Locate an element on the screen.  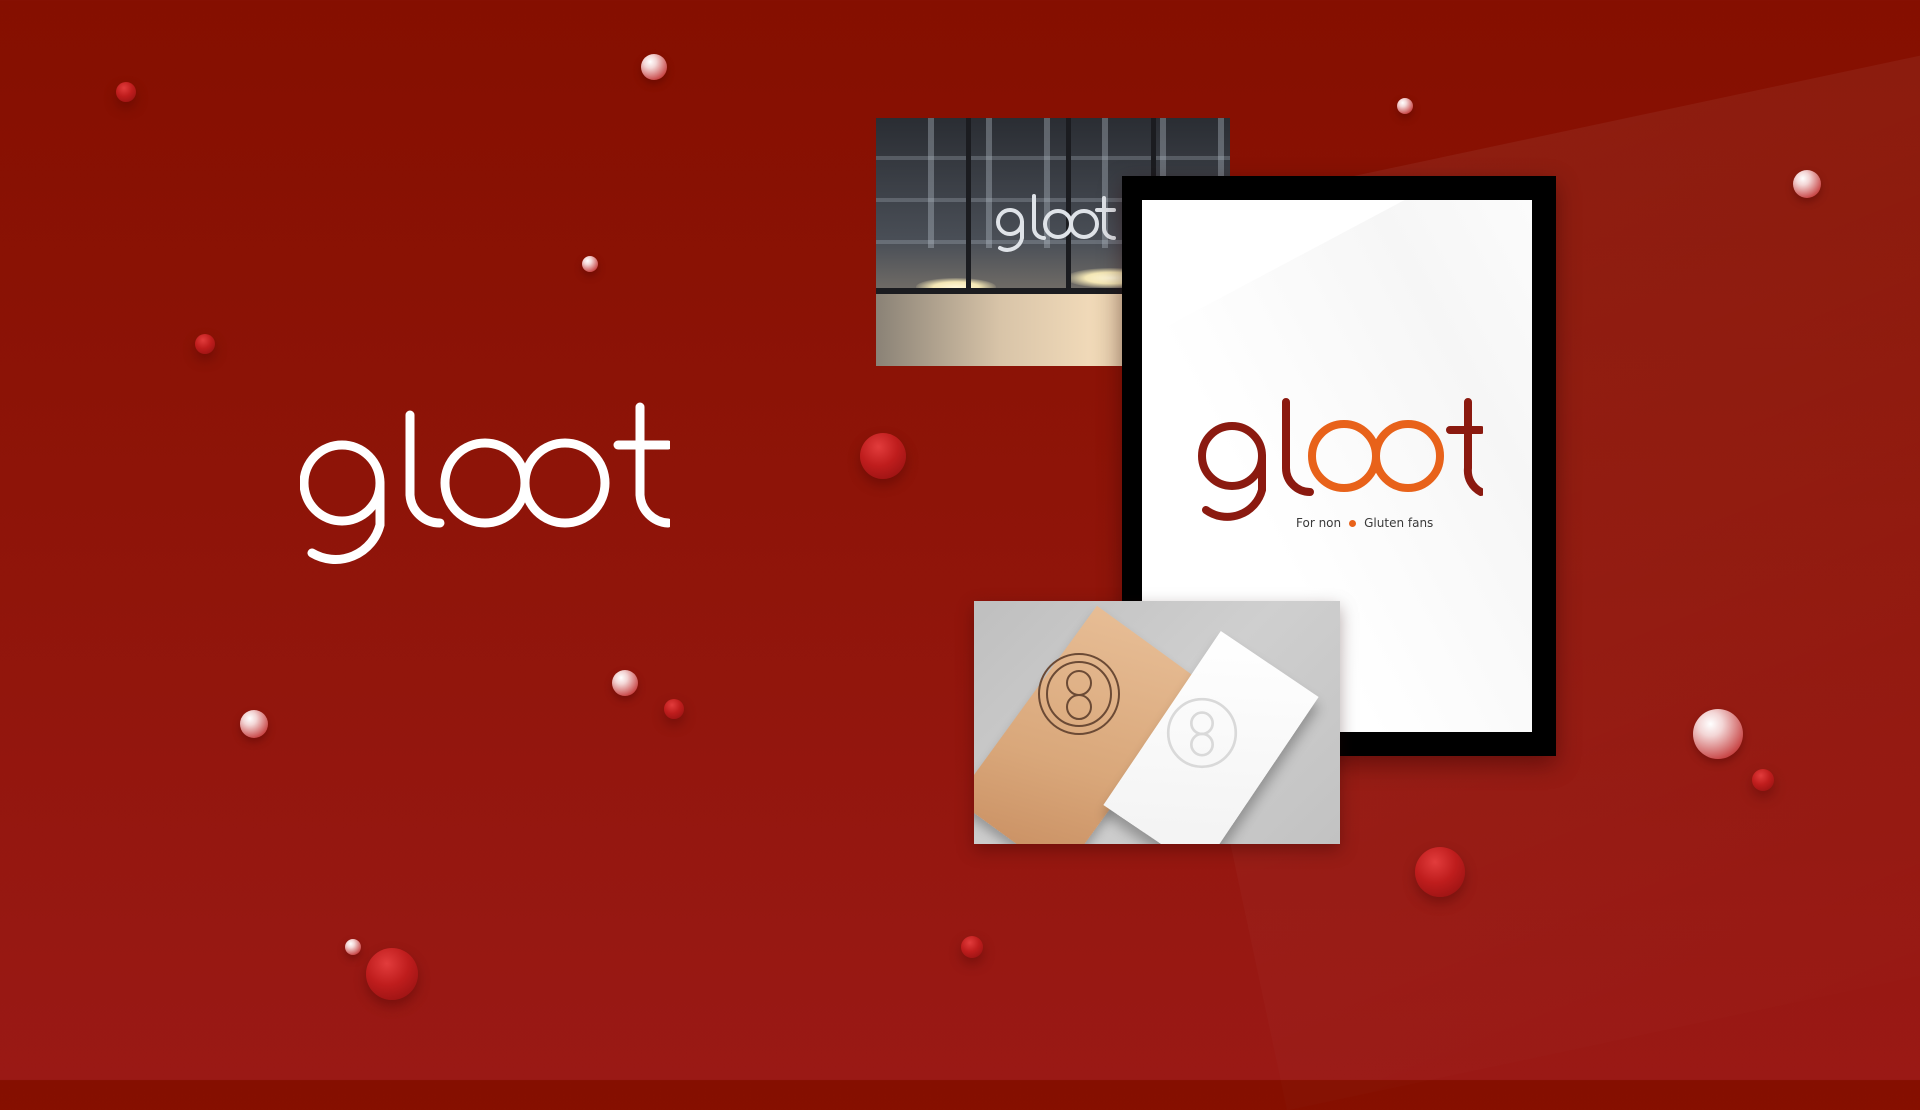
storefront-sign-logo is located at coordinates (1056, 223).